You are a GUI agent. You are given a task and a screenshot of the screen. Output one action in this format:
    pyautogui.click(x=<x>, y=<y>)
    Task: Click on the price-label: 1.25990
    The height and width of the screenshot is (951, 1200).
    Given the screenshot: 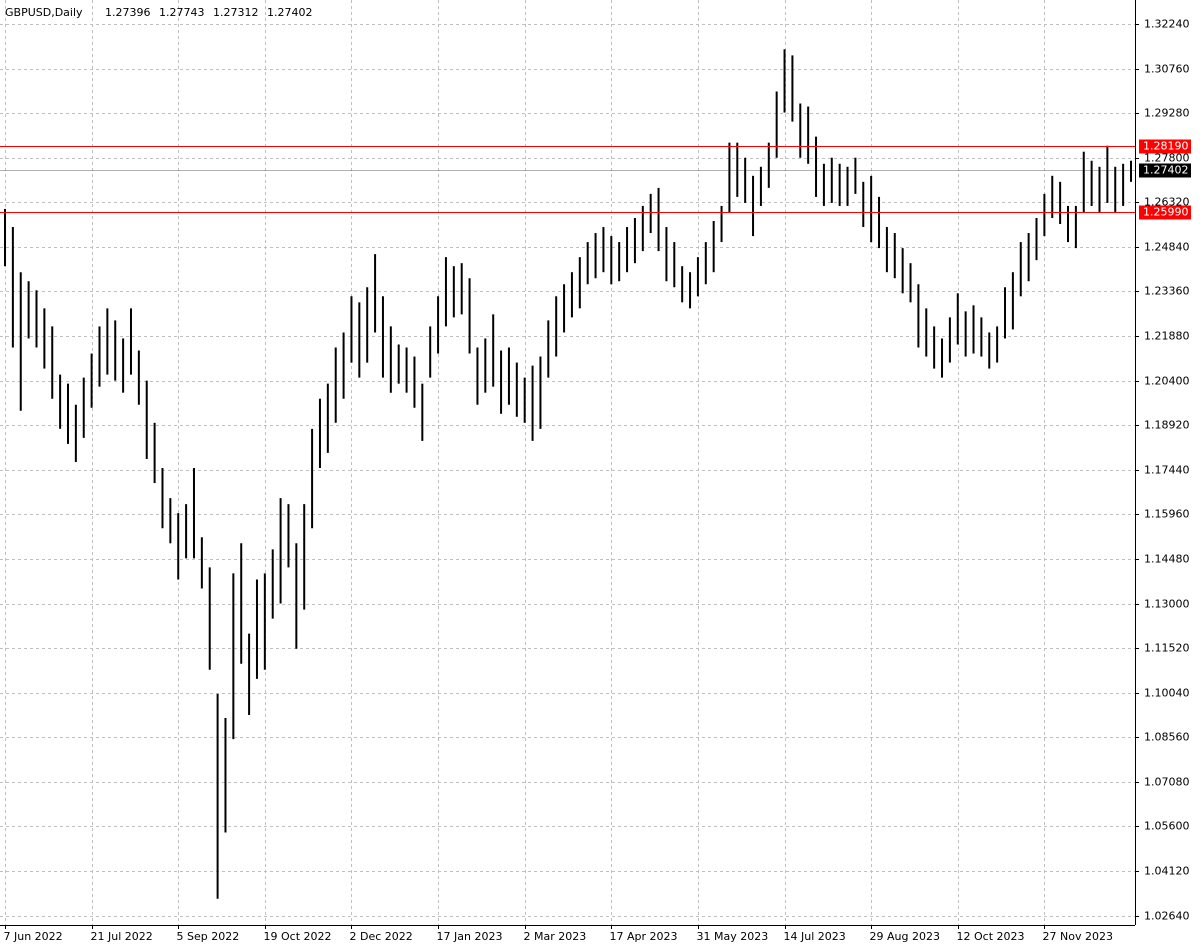 What is the action you would take?
    pyautogui.click(x=1166, y=212)
    